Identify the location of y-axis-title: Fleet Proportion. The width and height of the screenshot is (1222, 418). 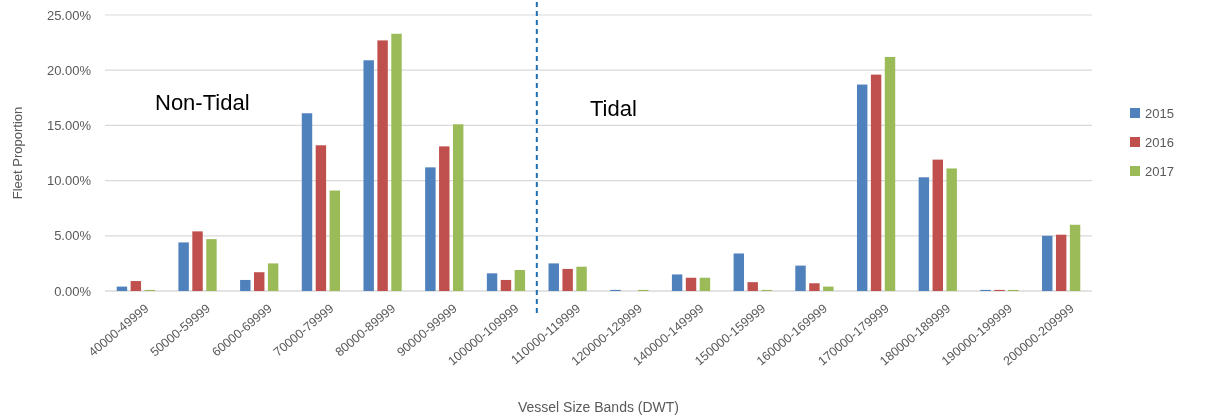
(17, 153).